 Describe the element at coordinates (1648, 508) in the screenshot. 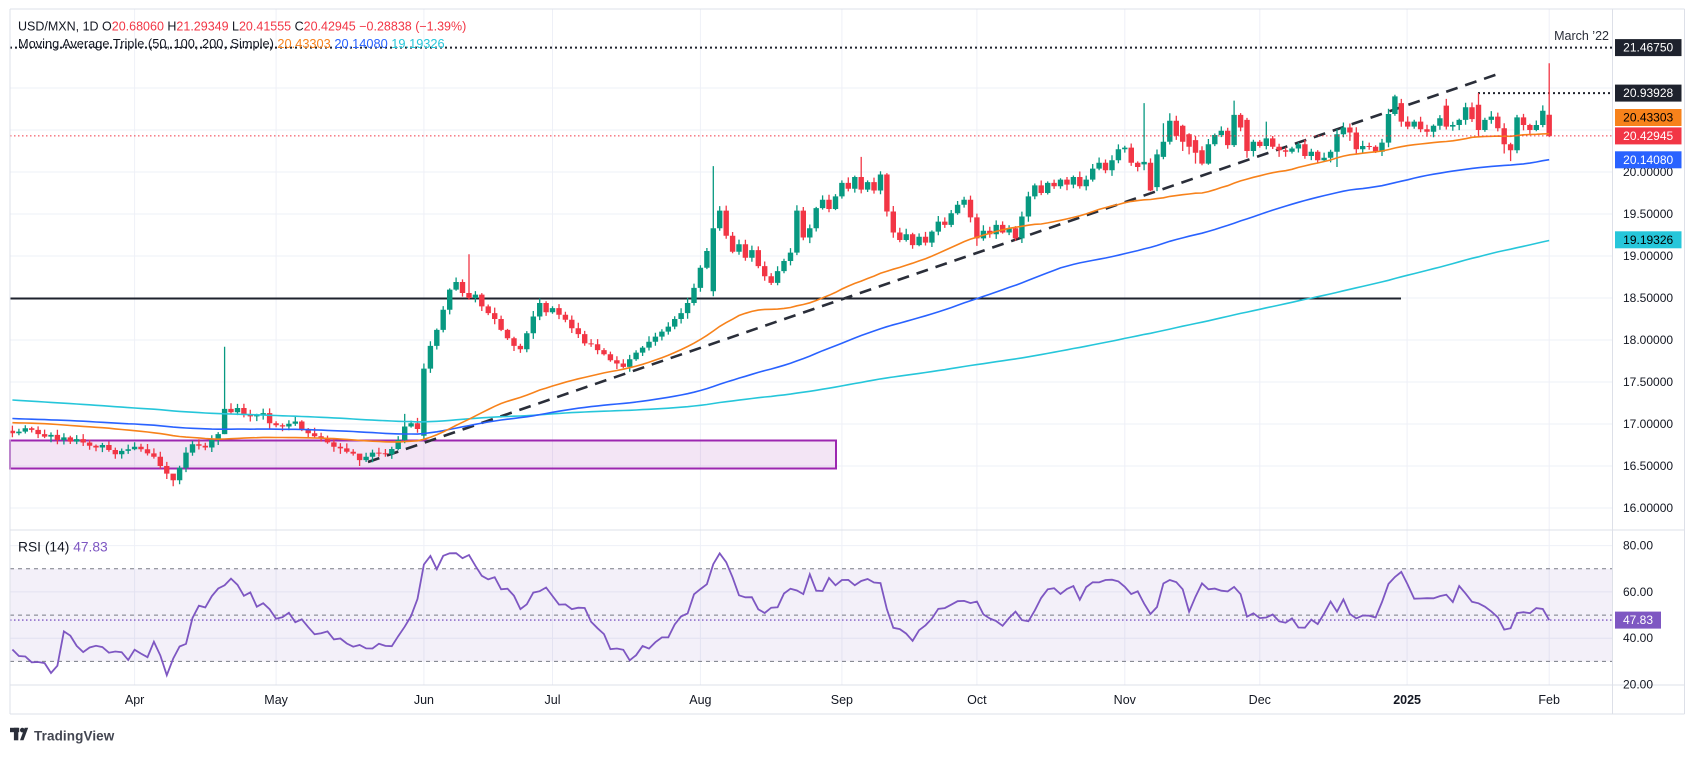

I see `svg-text: 16.00000` at that location.